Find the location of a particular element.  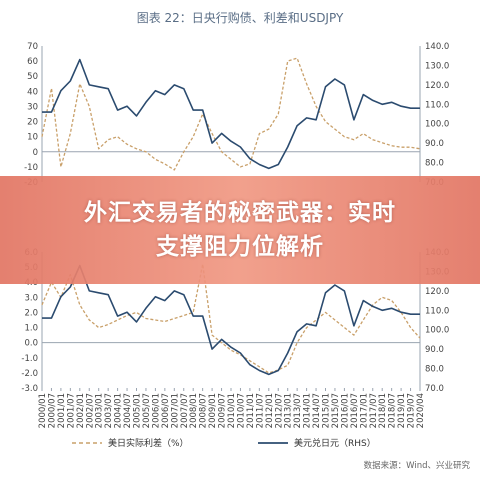

legend: 美日实际利差（%） 美元兑日元（RHS） is located at coordinates (224, 443).